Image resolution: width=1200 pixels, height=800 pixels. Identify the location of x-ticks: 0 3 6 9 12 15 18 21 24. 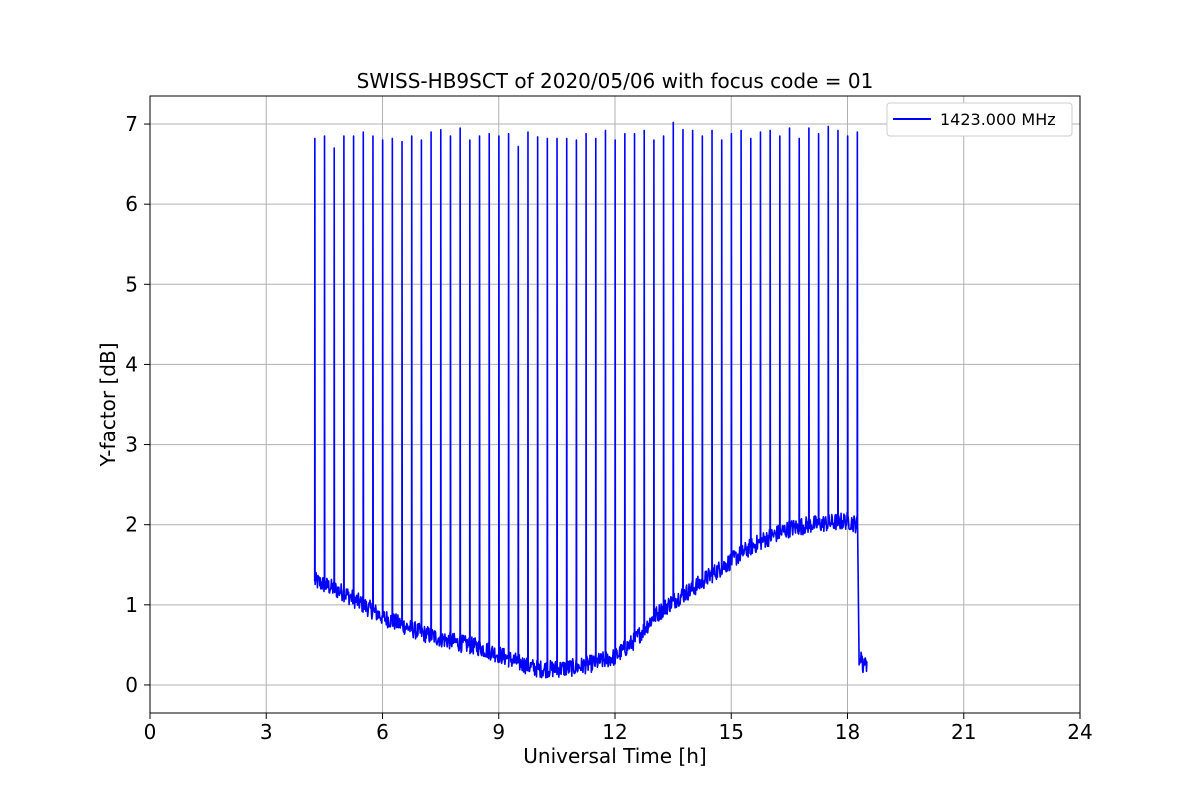
(618, 728).